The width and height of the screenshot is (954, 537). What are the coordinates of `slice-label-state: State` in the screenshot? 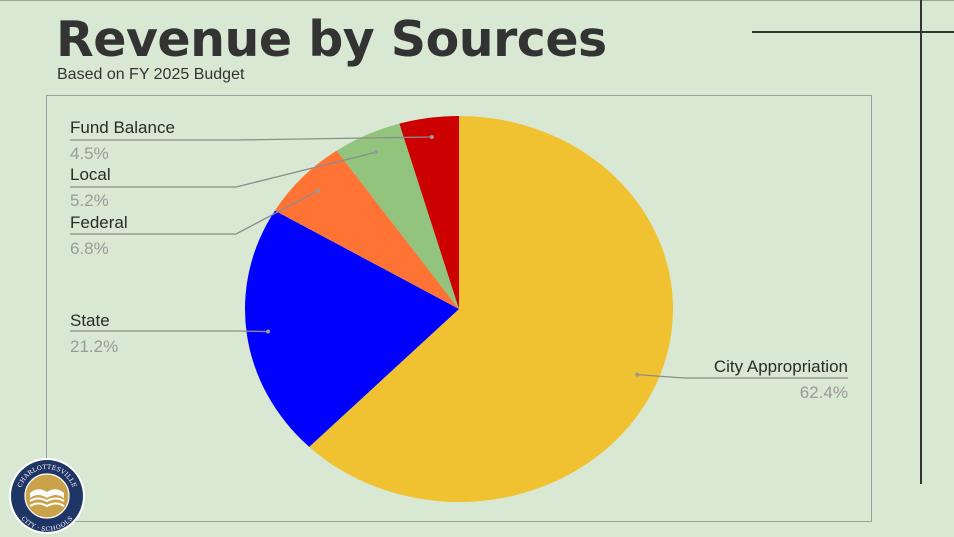 It's located at (90, 320).